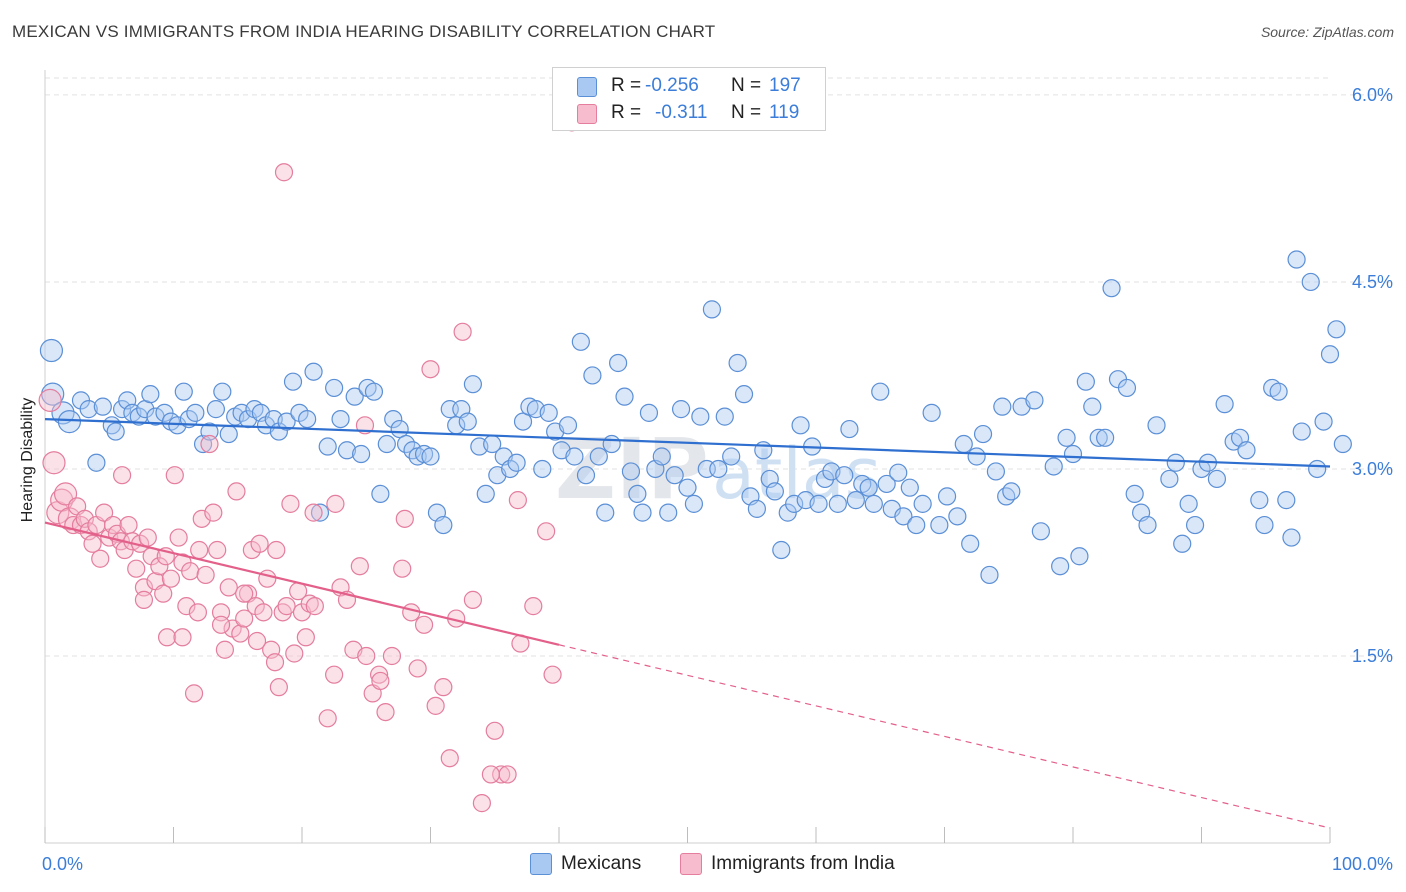 The width and height of the screenshot is (1406, 892). What do you see at coordinates (803, 863) in the screenshot?
I see `bottom-legend-label-india: Immigrants from India` at bounding box center [803, 863].